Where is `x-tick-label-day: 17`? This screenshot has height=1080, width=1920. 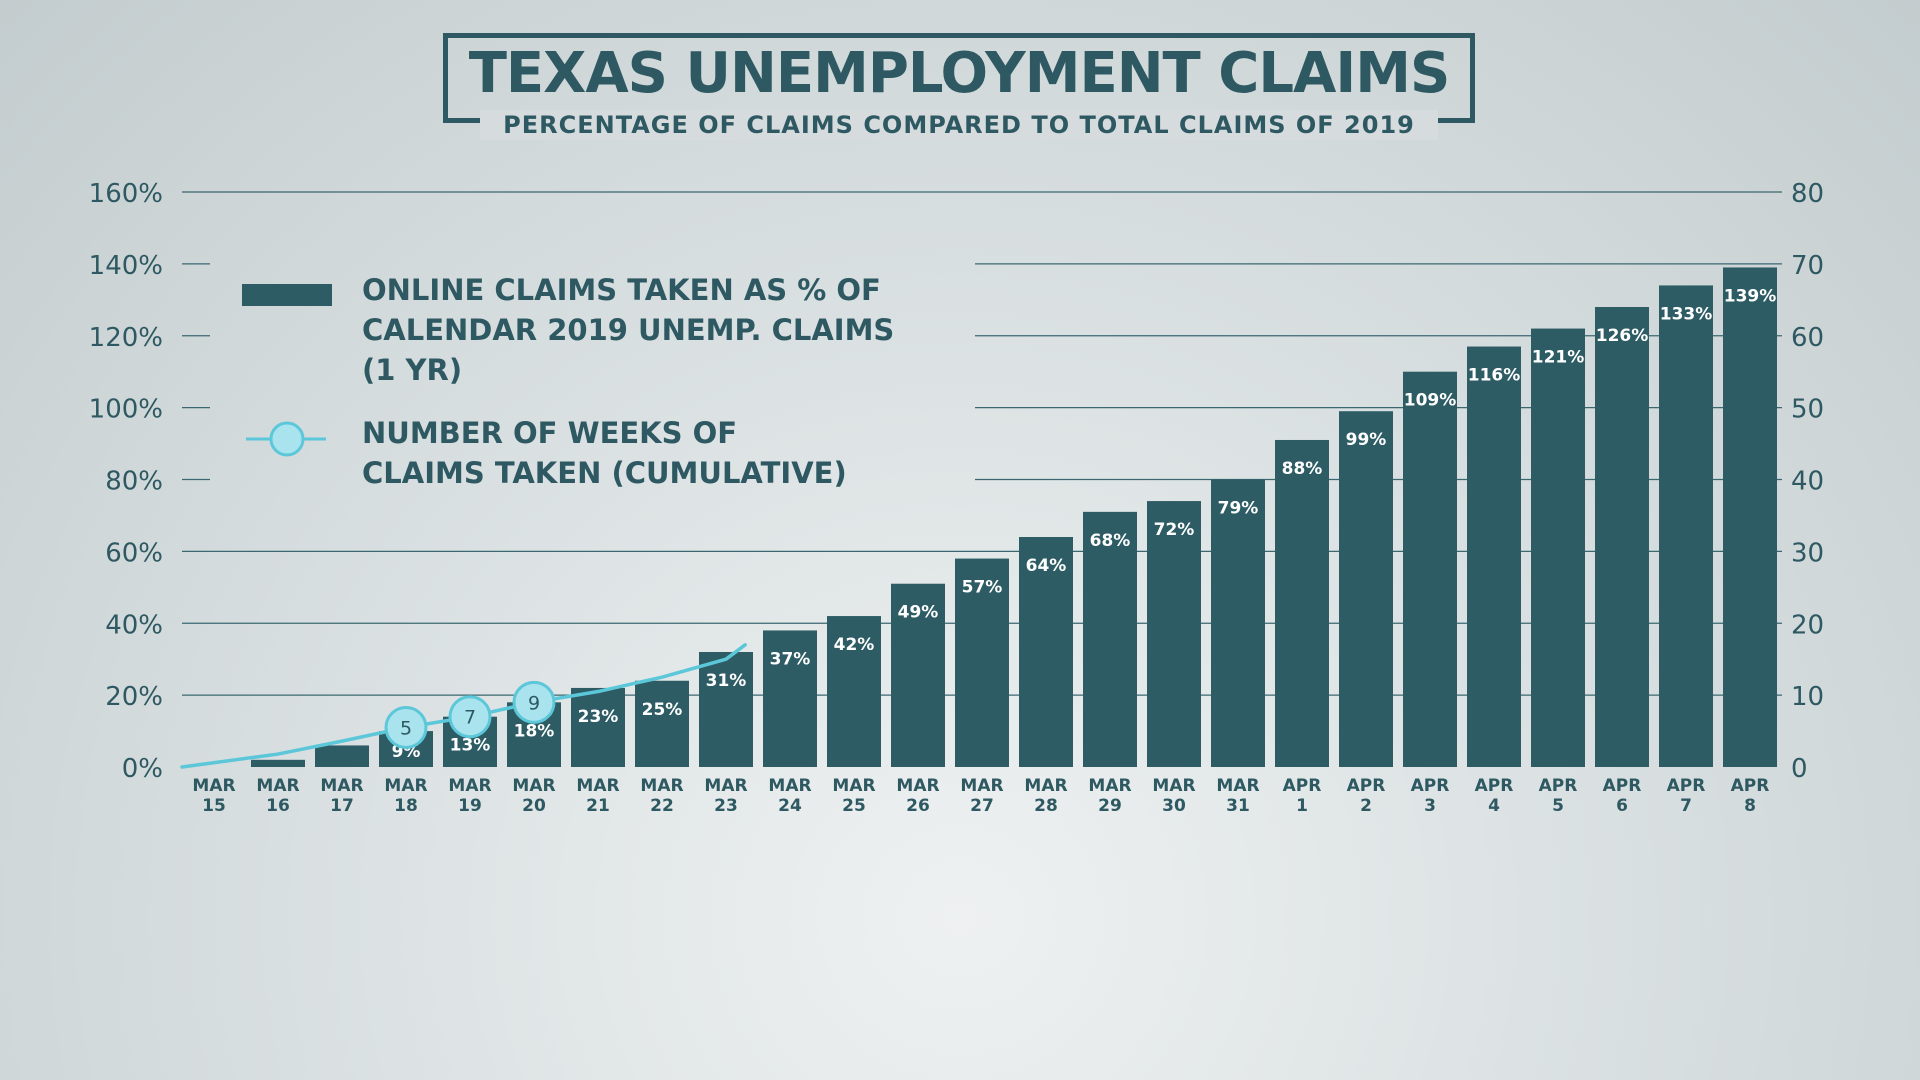
x-tick-label-day: 17 is located at coordinates (342, 806).